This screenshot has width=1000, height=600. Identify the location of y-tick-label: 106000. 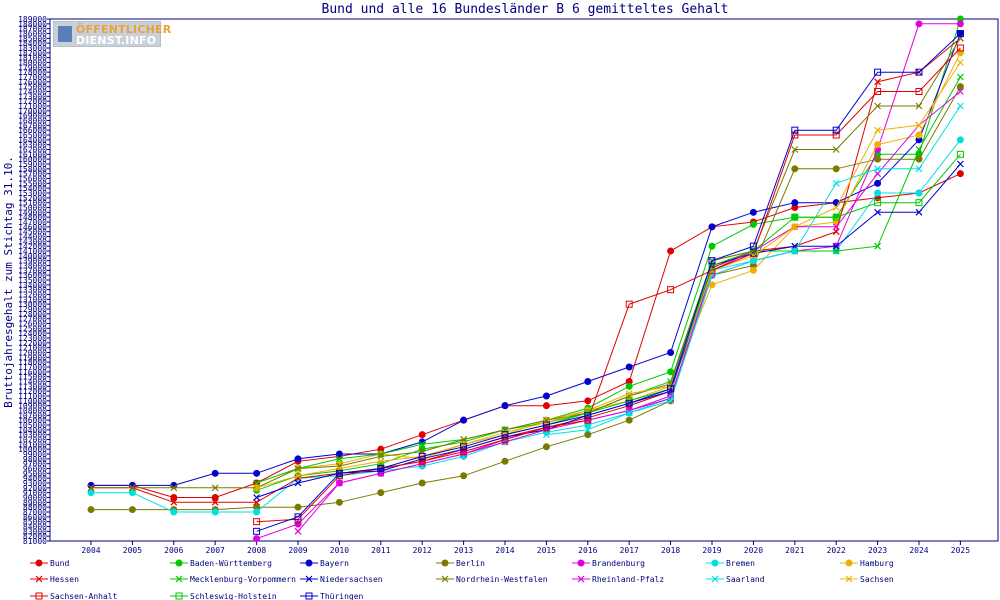
(32, 420).